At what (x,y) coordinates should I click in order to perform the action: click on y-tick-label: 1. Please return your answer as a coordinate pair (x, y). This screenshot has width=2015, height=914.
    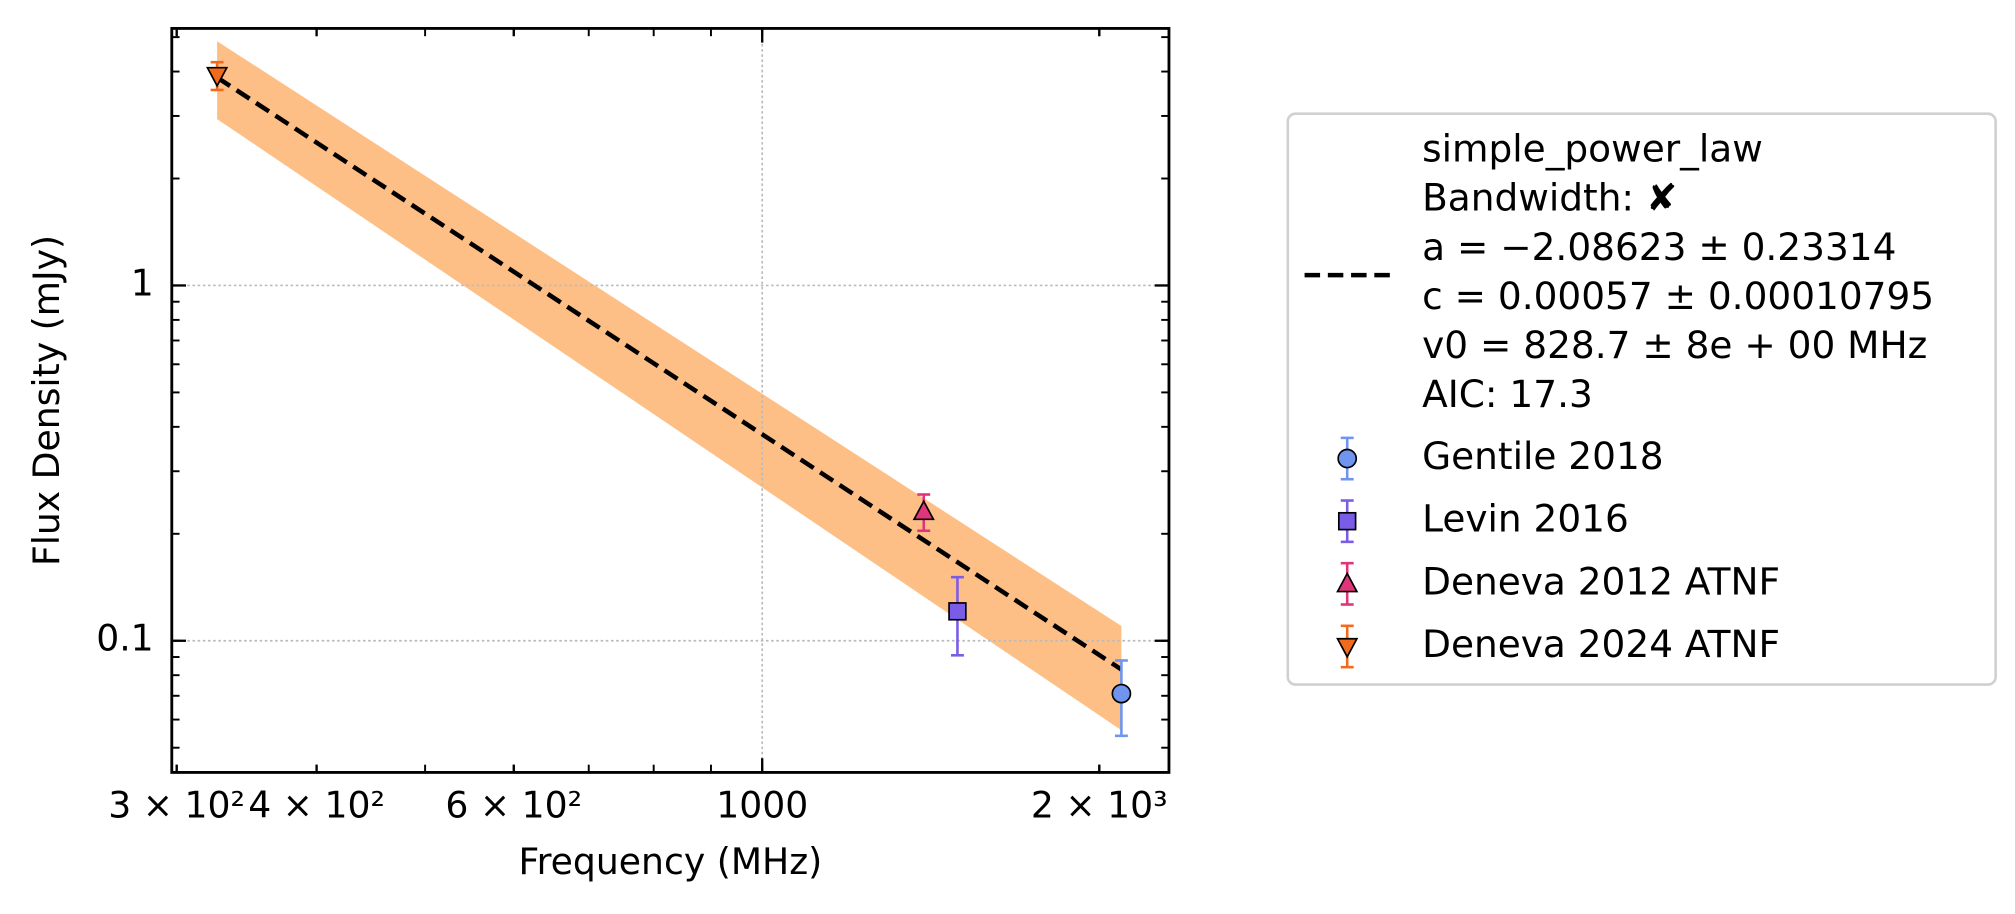
    Looking at the image, I should click on (142, 282).